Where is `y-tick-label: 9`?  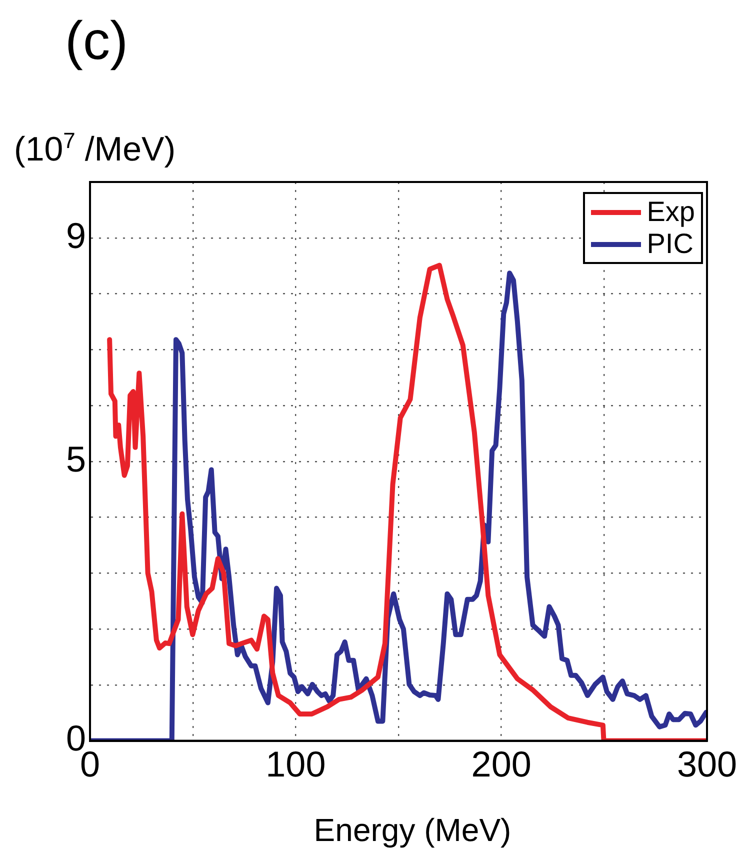 y-tick-label: 9 is located at coordinates (76, 235).